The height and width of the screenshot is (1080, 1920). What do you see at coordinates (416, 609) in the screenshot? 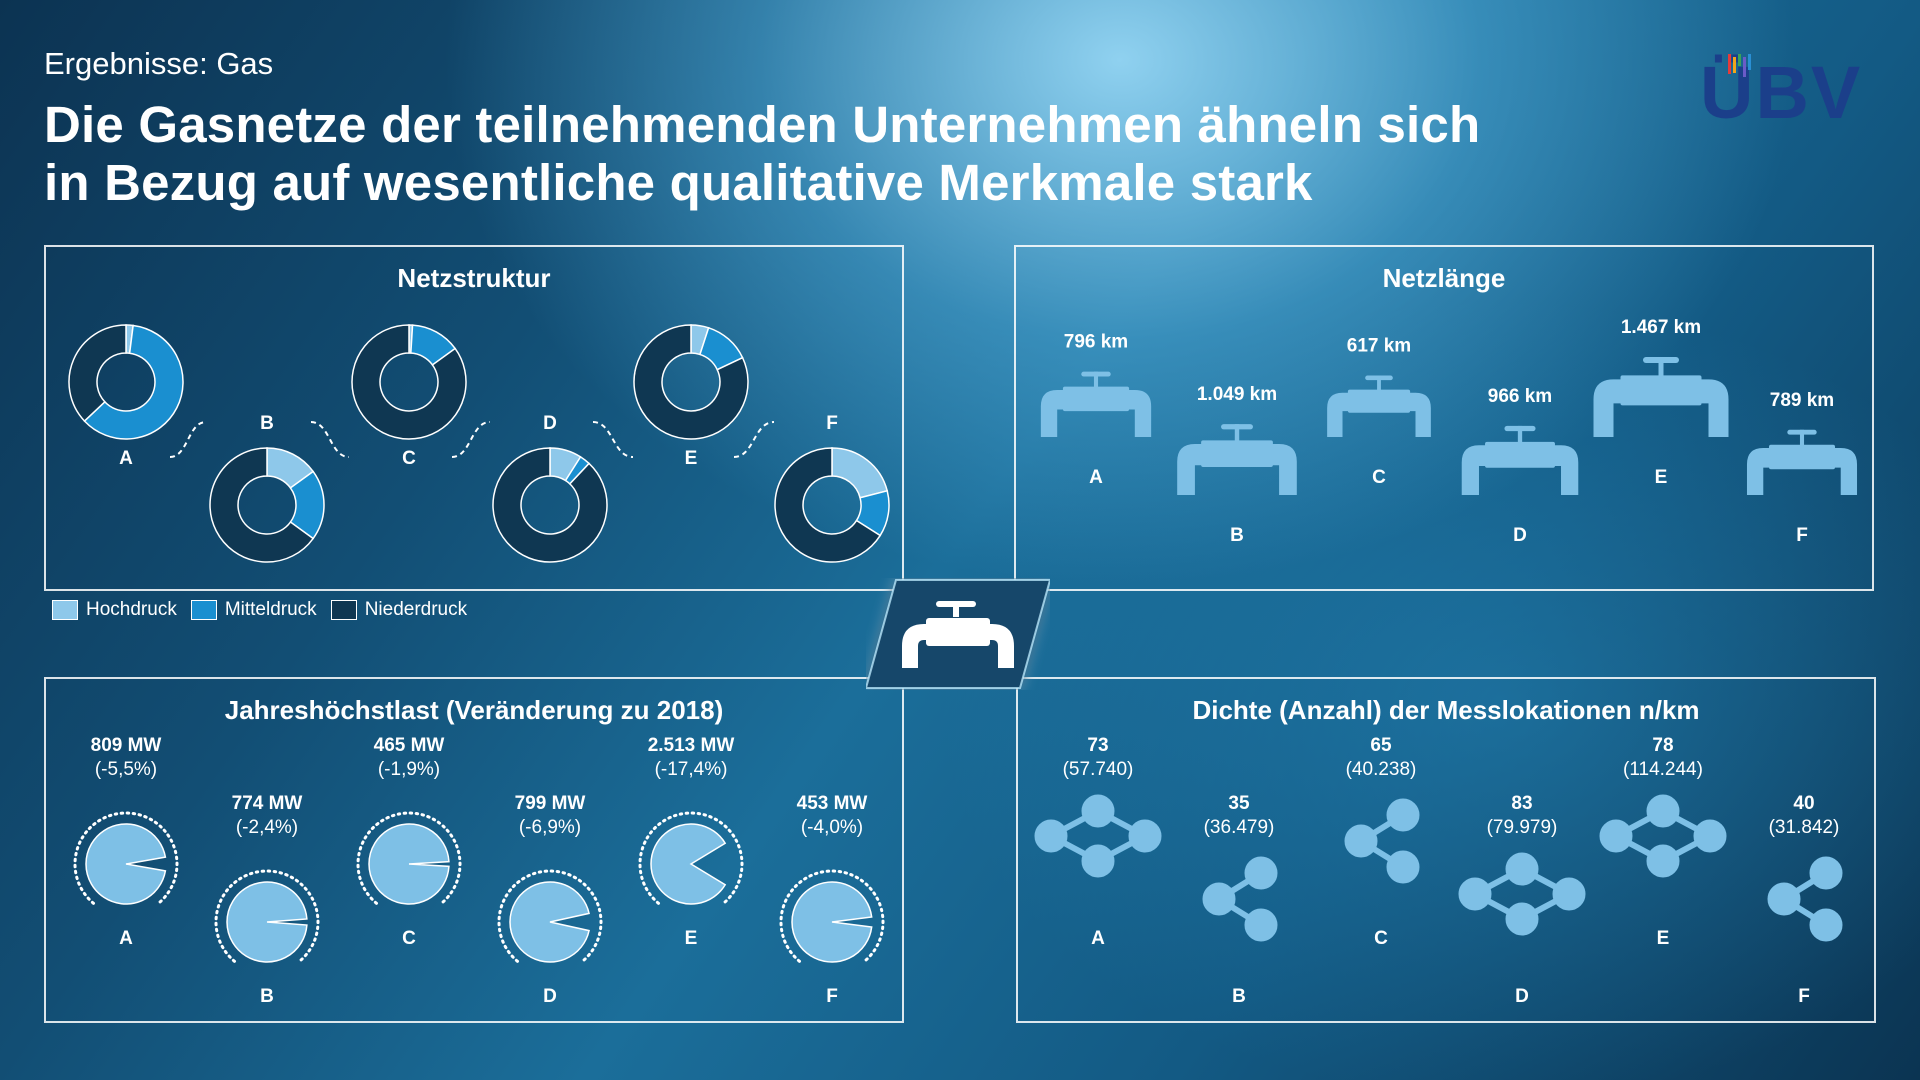
I see `legend-label-niederdruck: Niederdruck` at bounding box center [416, 609].